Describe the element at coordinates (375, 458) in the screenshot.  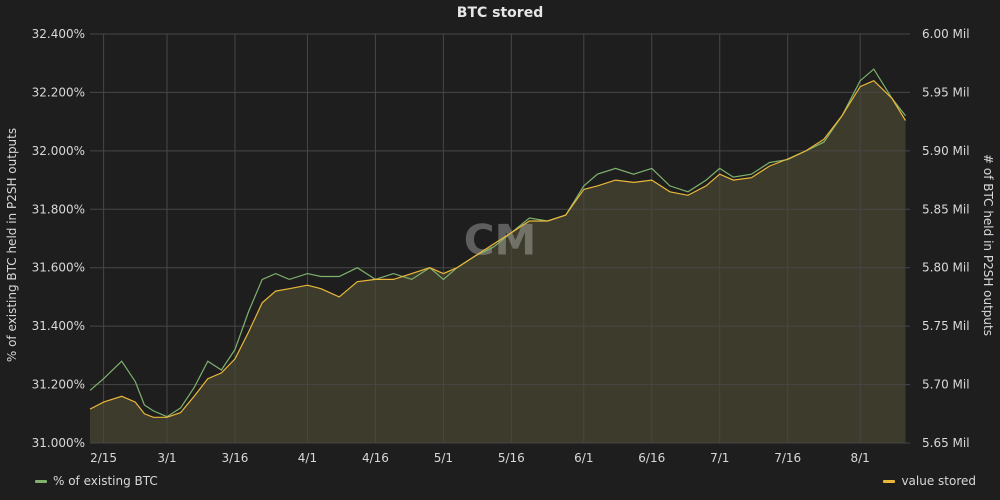
I see `x-tick-label: 4/16` at that location.